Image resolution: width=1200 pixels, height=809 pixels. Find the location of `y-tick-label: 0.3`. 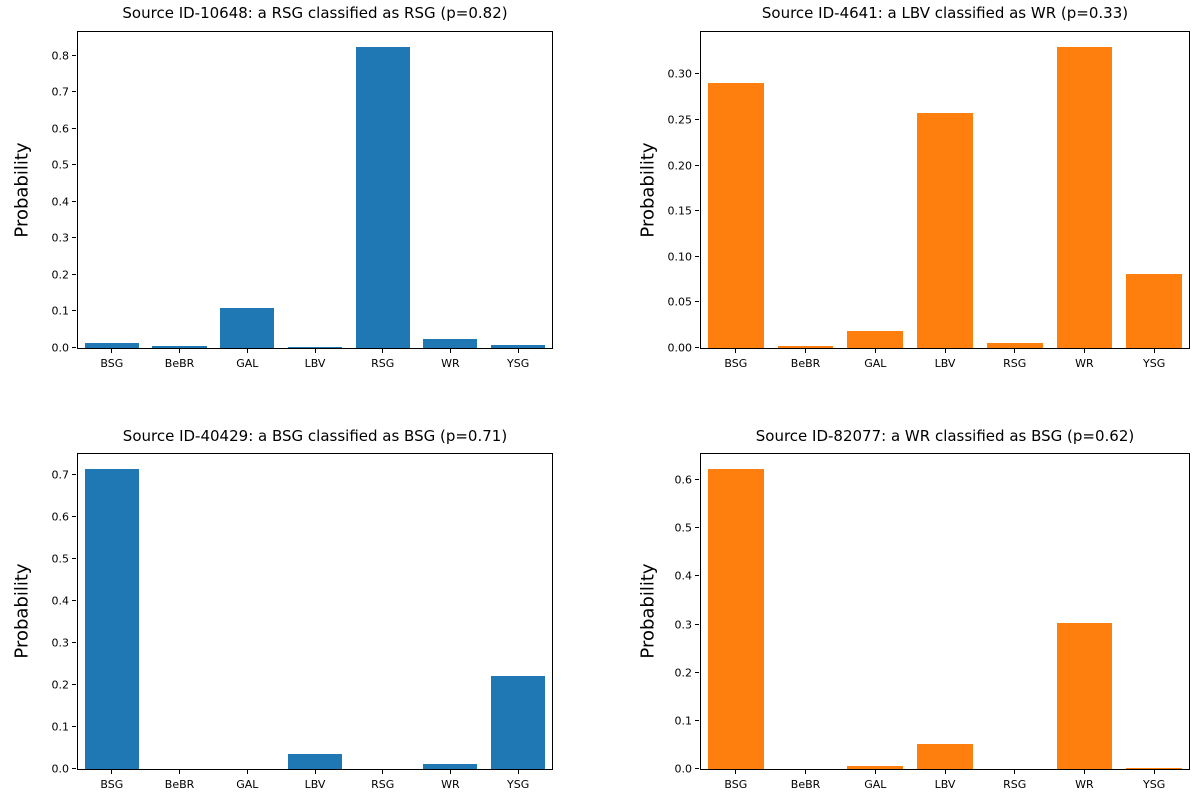

y-tick-label: 0.3 is located at coordinates (60, 238).